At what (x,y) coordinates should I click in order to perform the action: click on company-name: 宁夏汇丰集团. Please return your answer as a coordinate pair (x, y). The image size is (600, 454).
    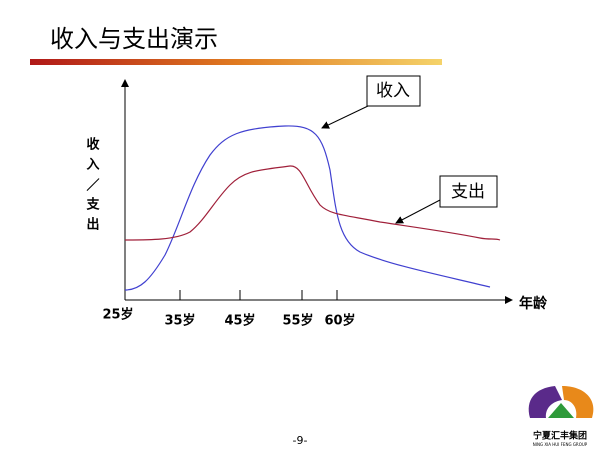
    Looking at the image, I should click on (560, 436).